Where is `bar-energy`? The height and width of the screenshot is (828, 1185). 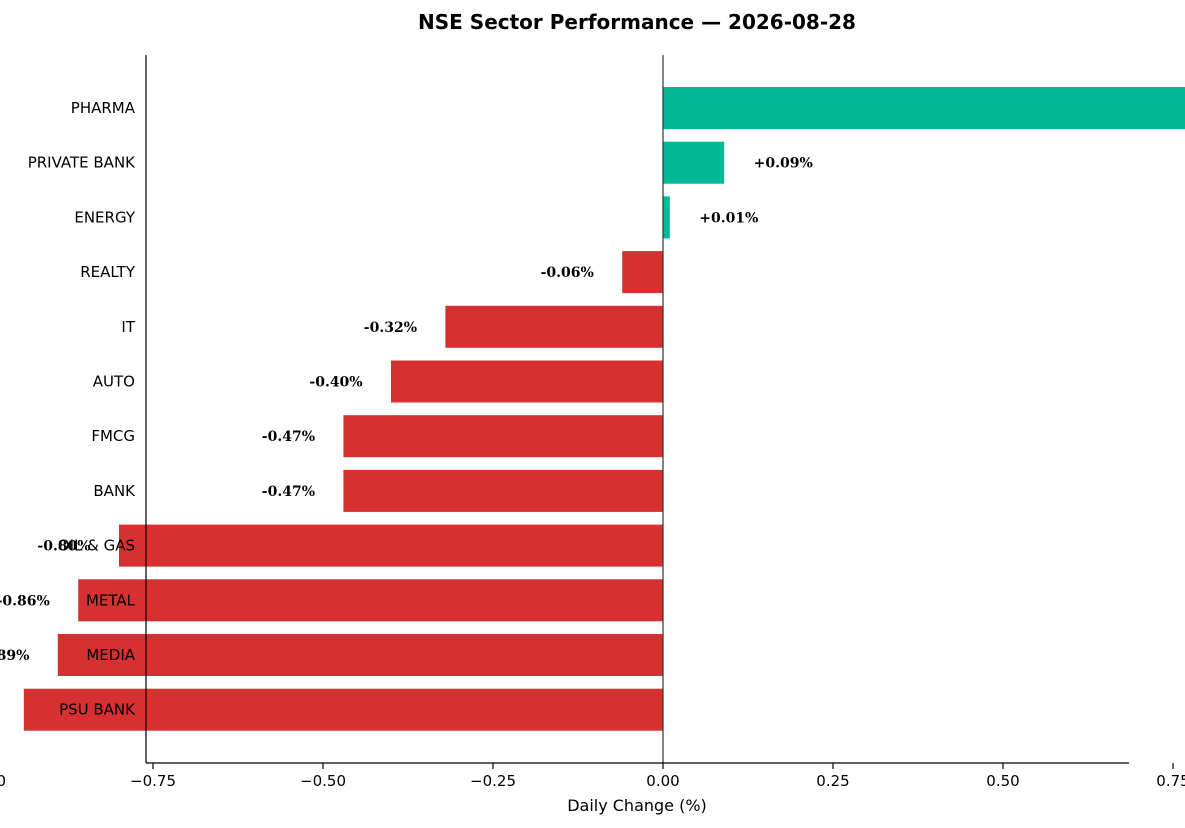
bar-energy is located at coordinates (666, 217).